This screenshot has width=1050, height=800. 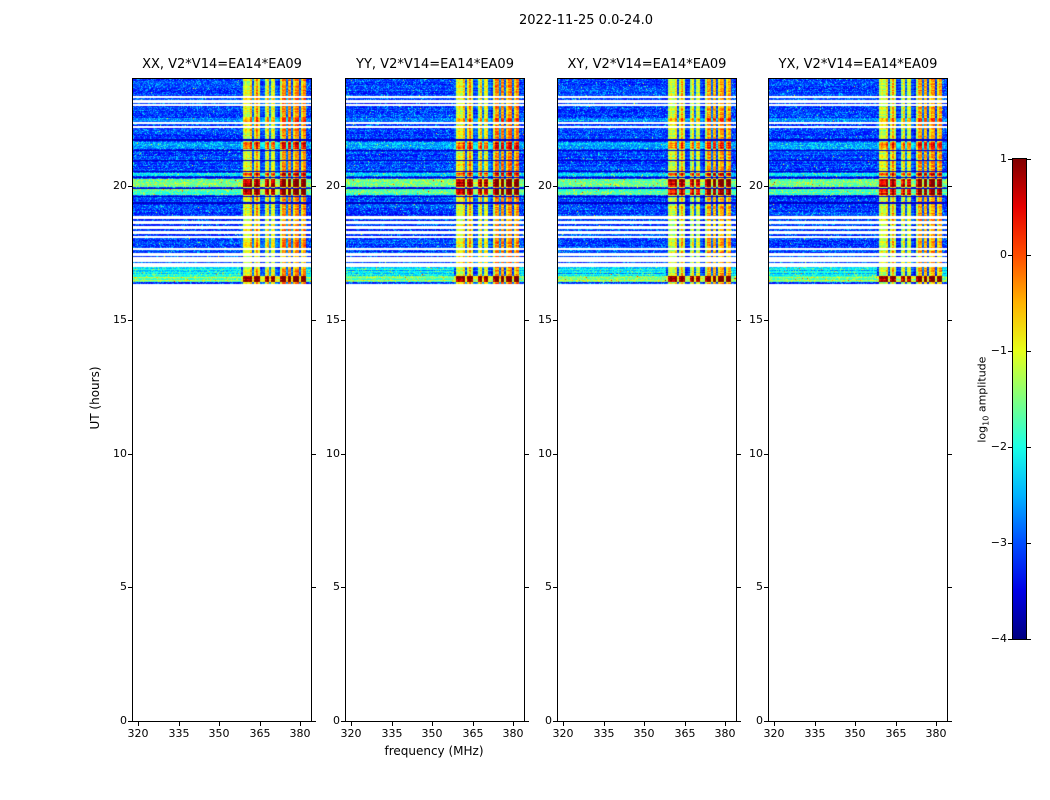 I want to click on panel-title: YY, V2*V14=EA14*EA09, so click(x=435, y=64).